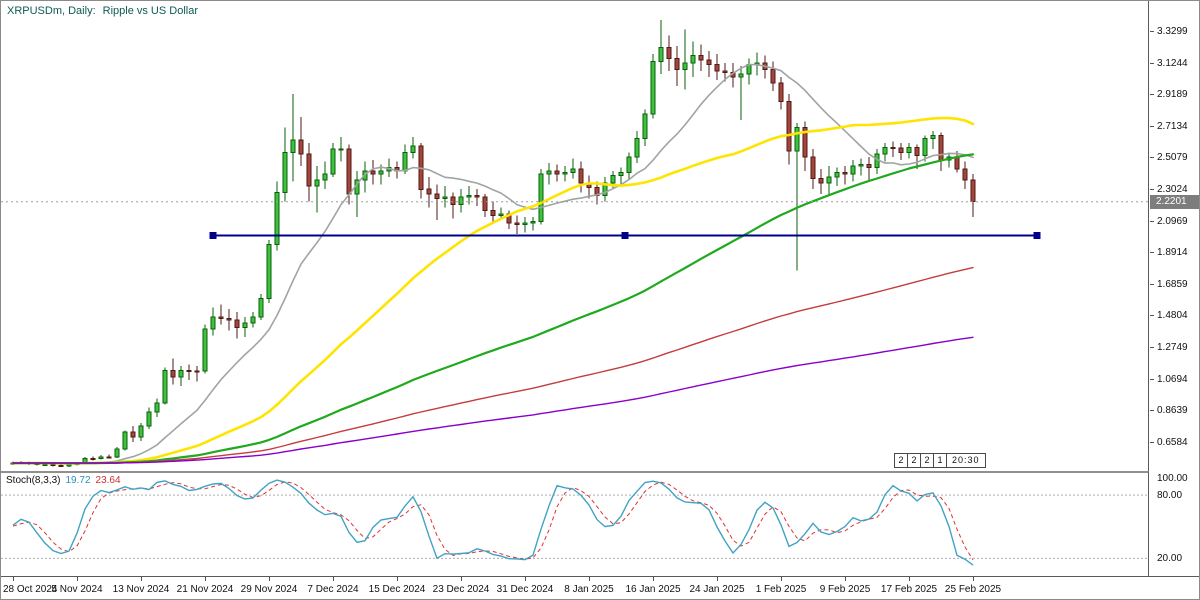  What do you see at coordinates (653, 589) in the screenshot?
I see `time-axis-label: 16 Jan 2025` at bounding box center [653, 589].